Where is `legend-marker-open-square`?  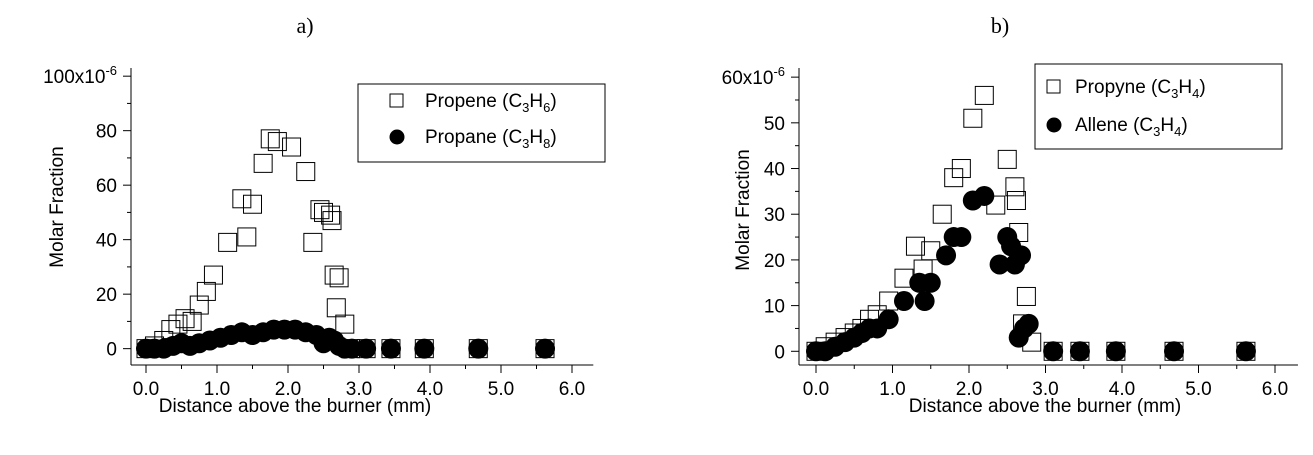
legend-marker-open-square is located at coordinates (1053, 86).